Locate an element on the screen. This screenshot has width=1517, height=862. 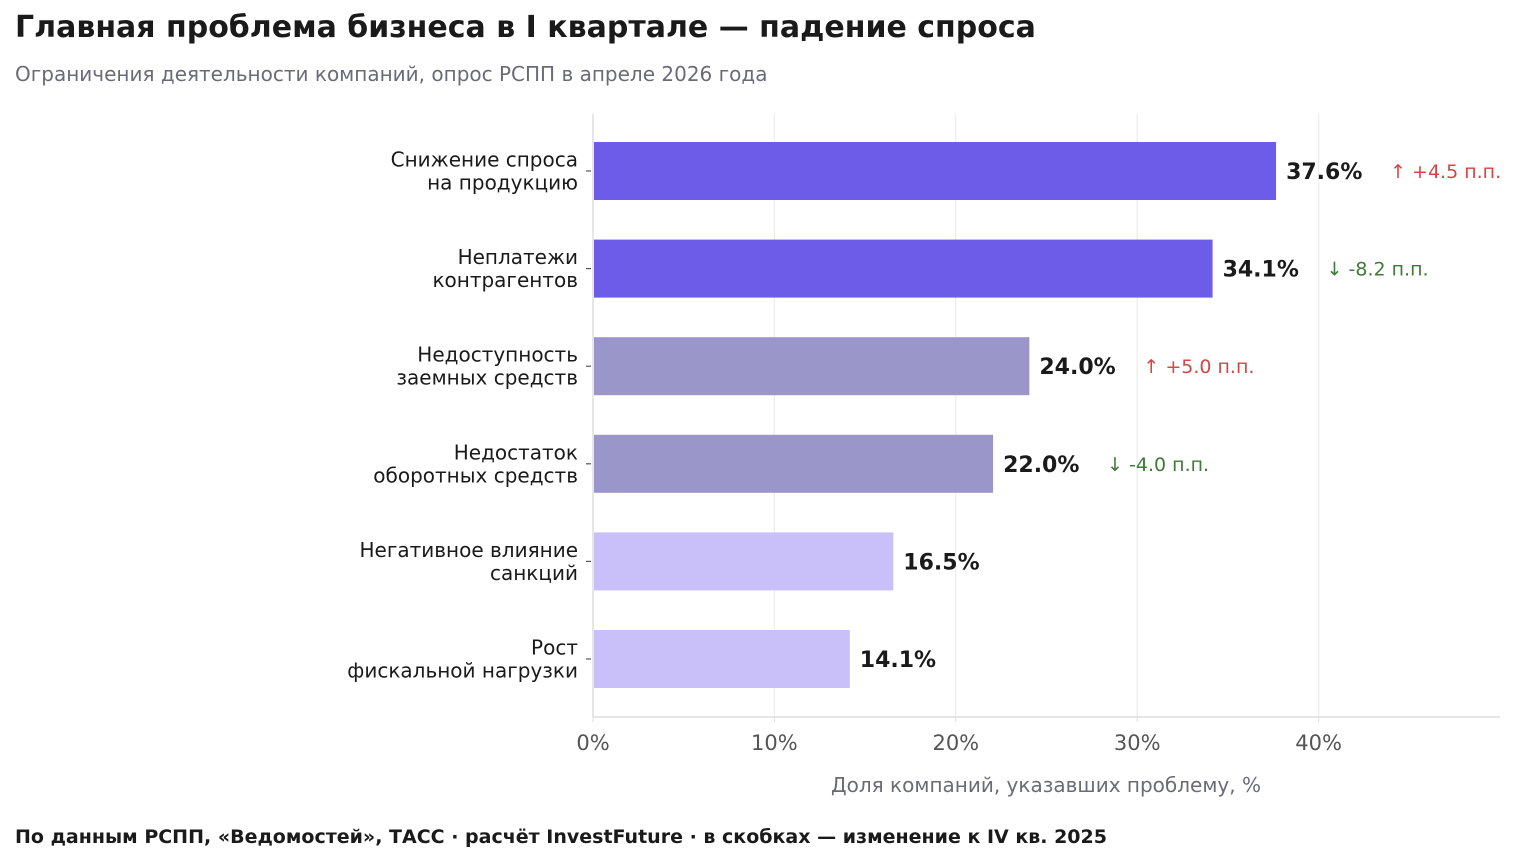
x-tick-label: 20% is located at coordinates (955, 743).